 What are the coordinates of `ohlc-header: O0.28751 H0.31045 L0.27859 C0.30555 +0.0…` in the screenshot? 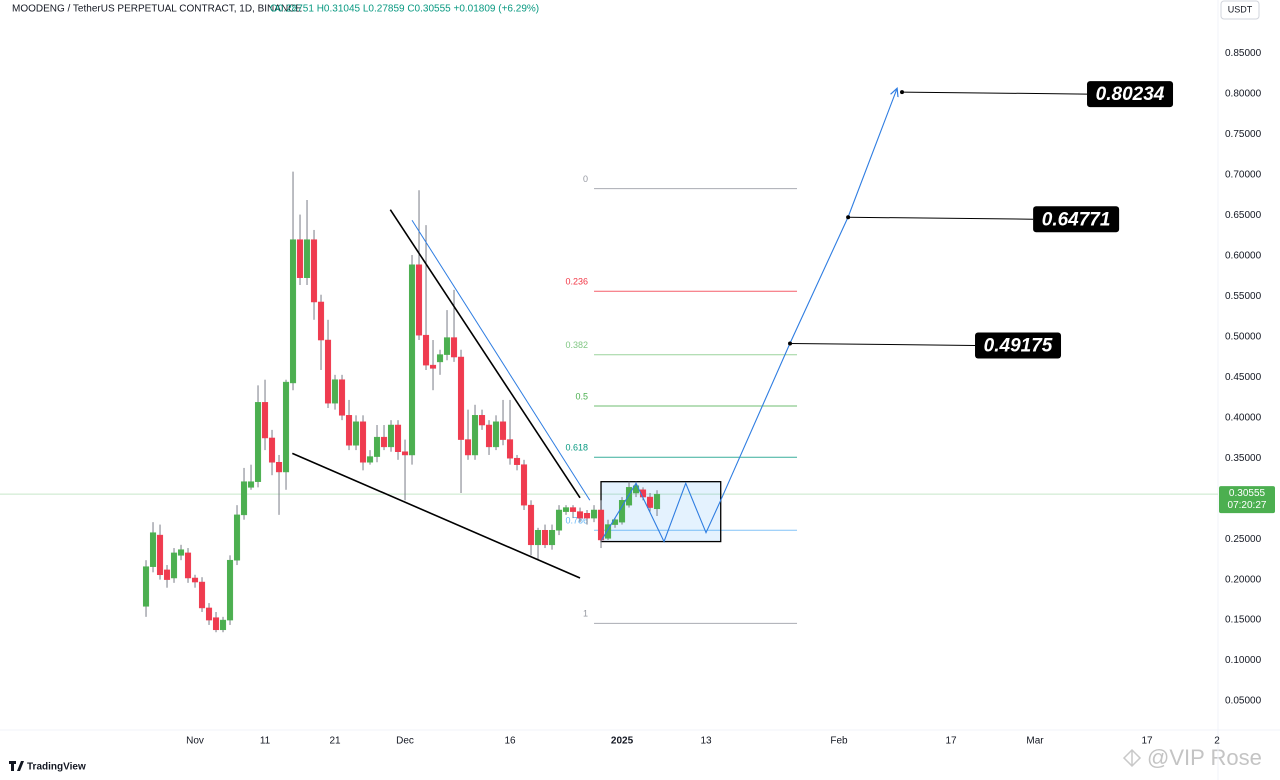 It's located at (404, 9).